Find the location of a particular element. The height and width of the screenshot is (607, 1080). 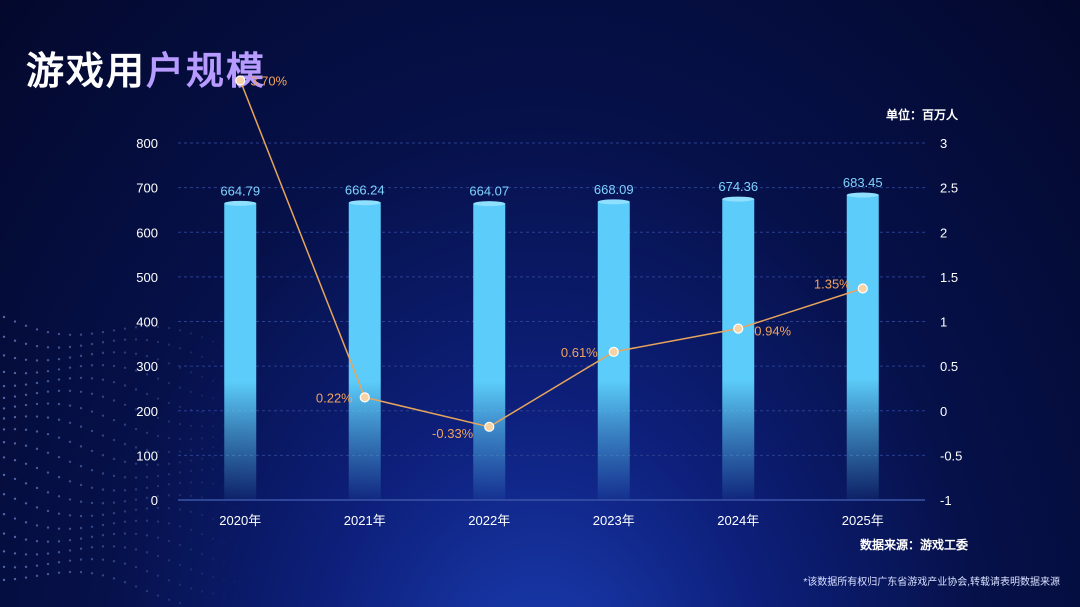

page-title-main: 游戏用 is located at coordinates (86, 71).